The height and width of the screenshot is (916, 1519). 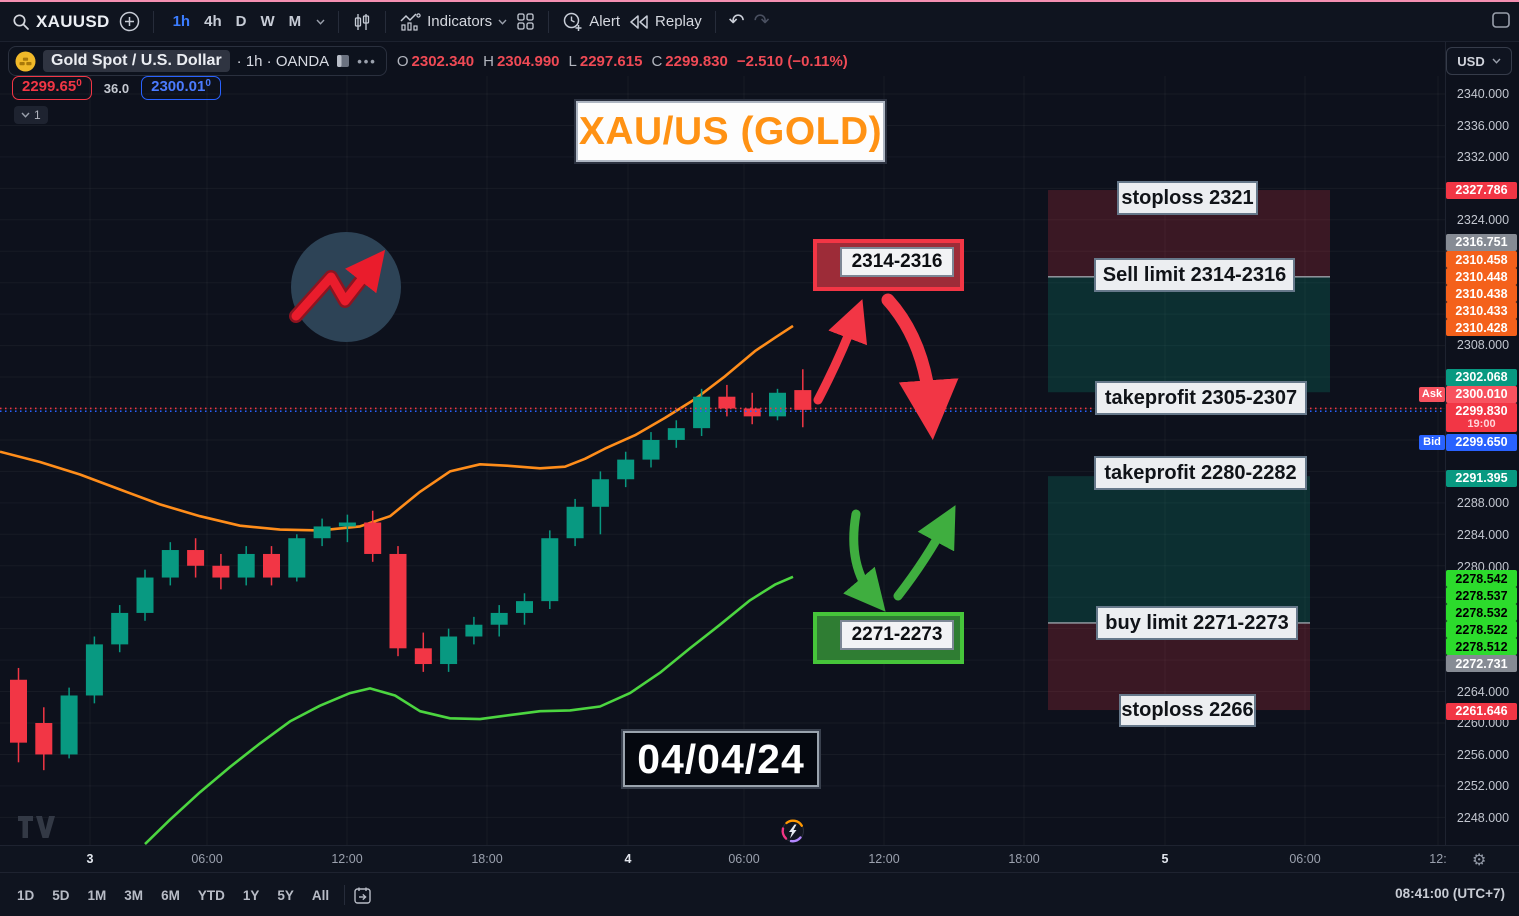 I want to click on green-arrow-down, so click(x=864, y=560).